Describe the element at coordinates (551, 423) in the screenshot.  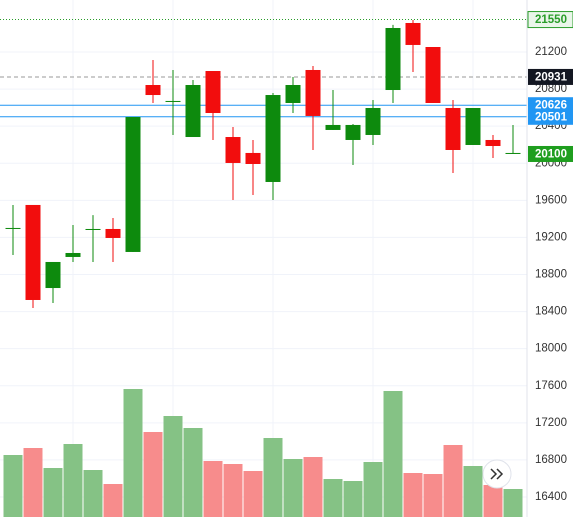
I see `y-tick-label: 17200` at that location.